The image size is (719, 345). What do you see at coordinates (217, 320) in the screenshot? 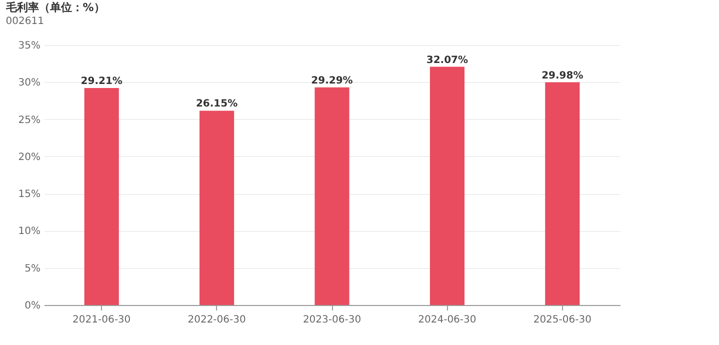
I see `x-tick-label: 2022-06-30` at bounding box center [217, 320].